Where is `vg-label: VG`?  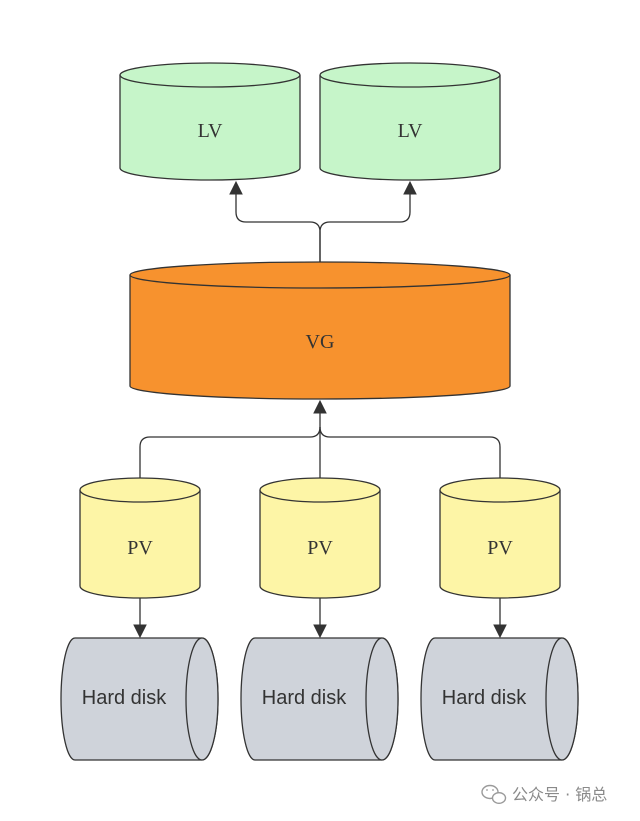 vg-label: VG is located at coordinates (320, 342).